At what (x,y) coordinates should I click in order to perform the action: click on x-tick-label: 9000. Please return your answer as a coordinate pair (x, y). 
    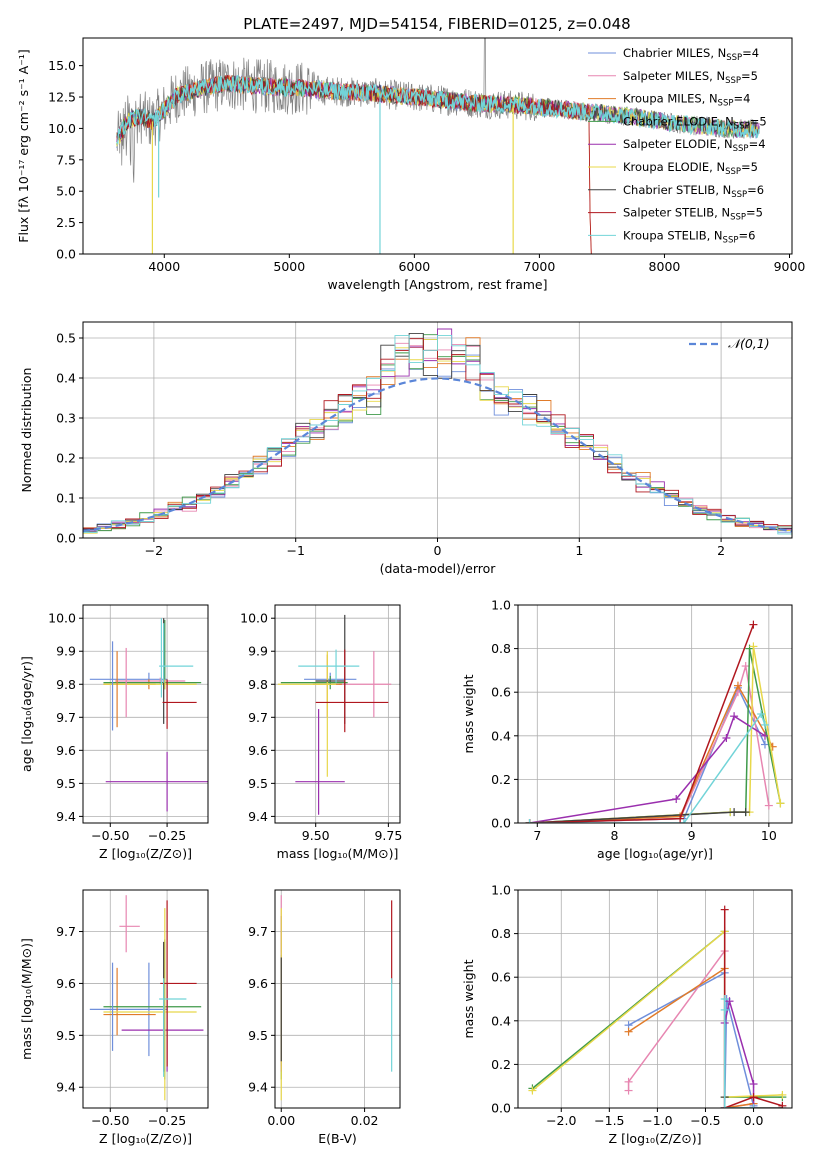
    Looking at the image, I should click on (790, 266).